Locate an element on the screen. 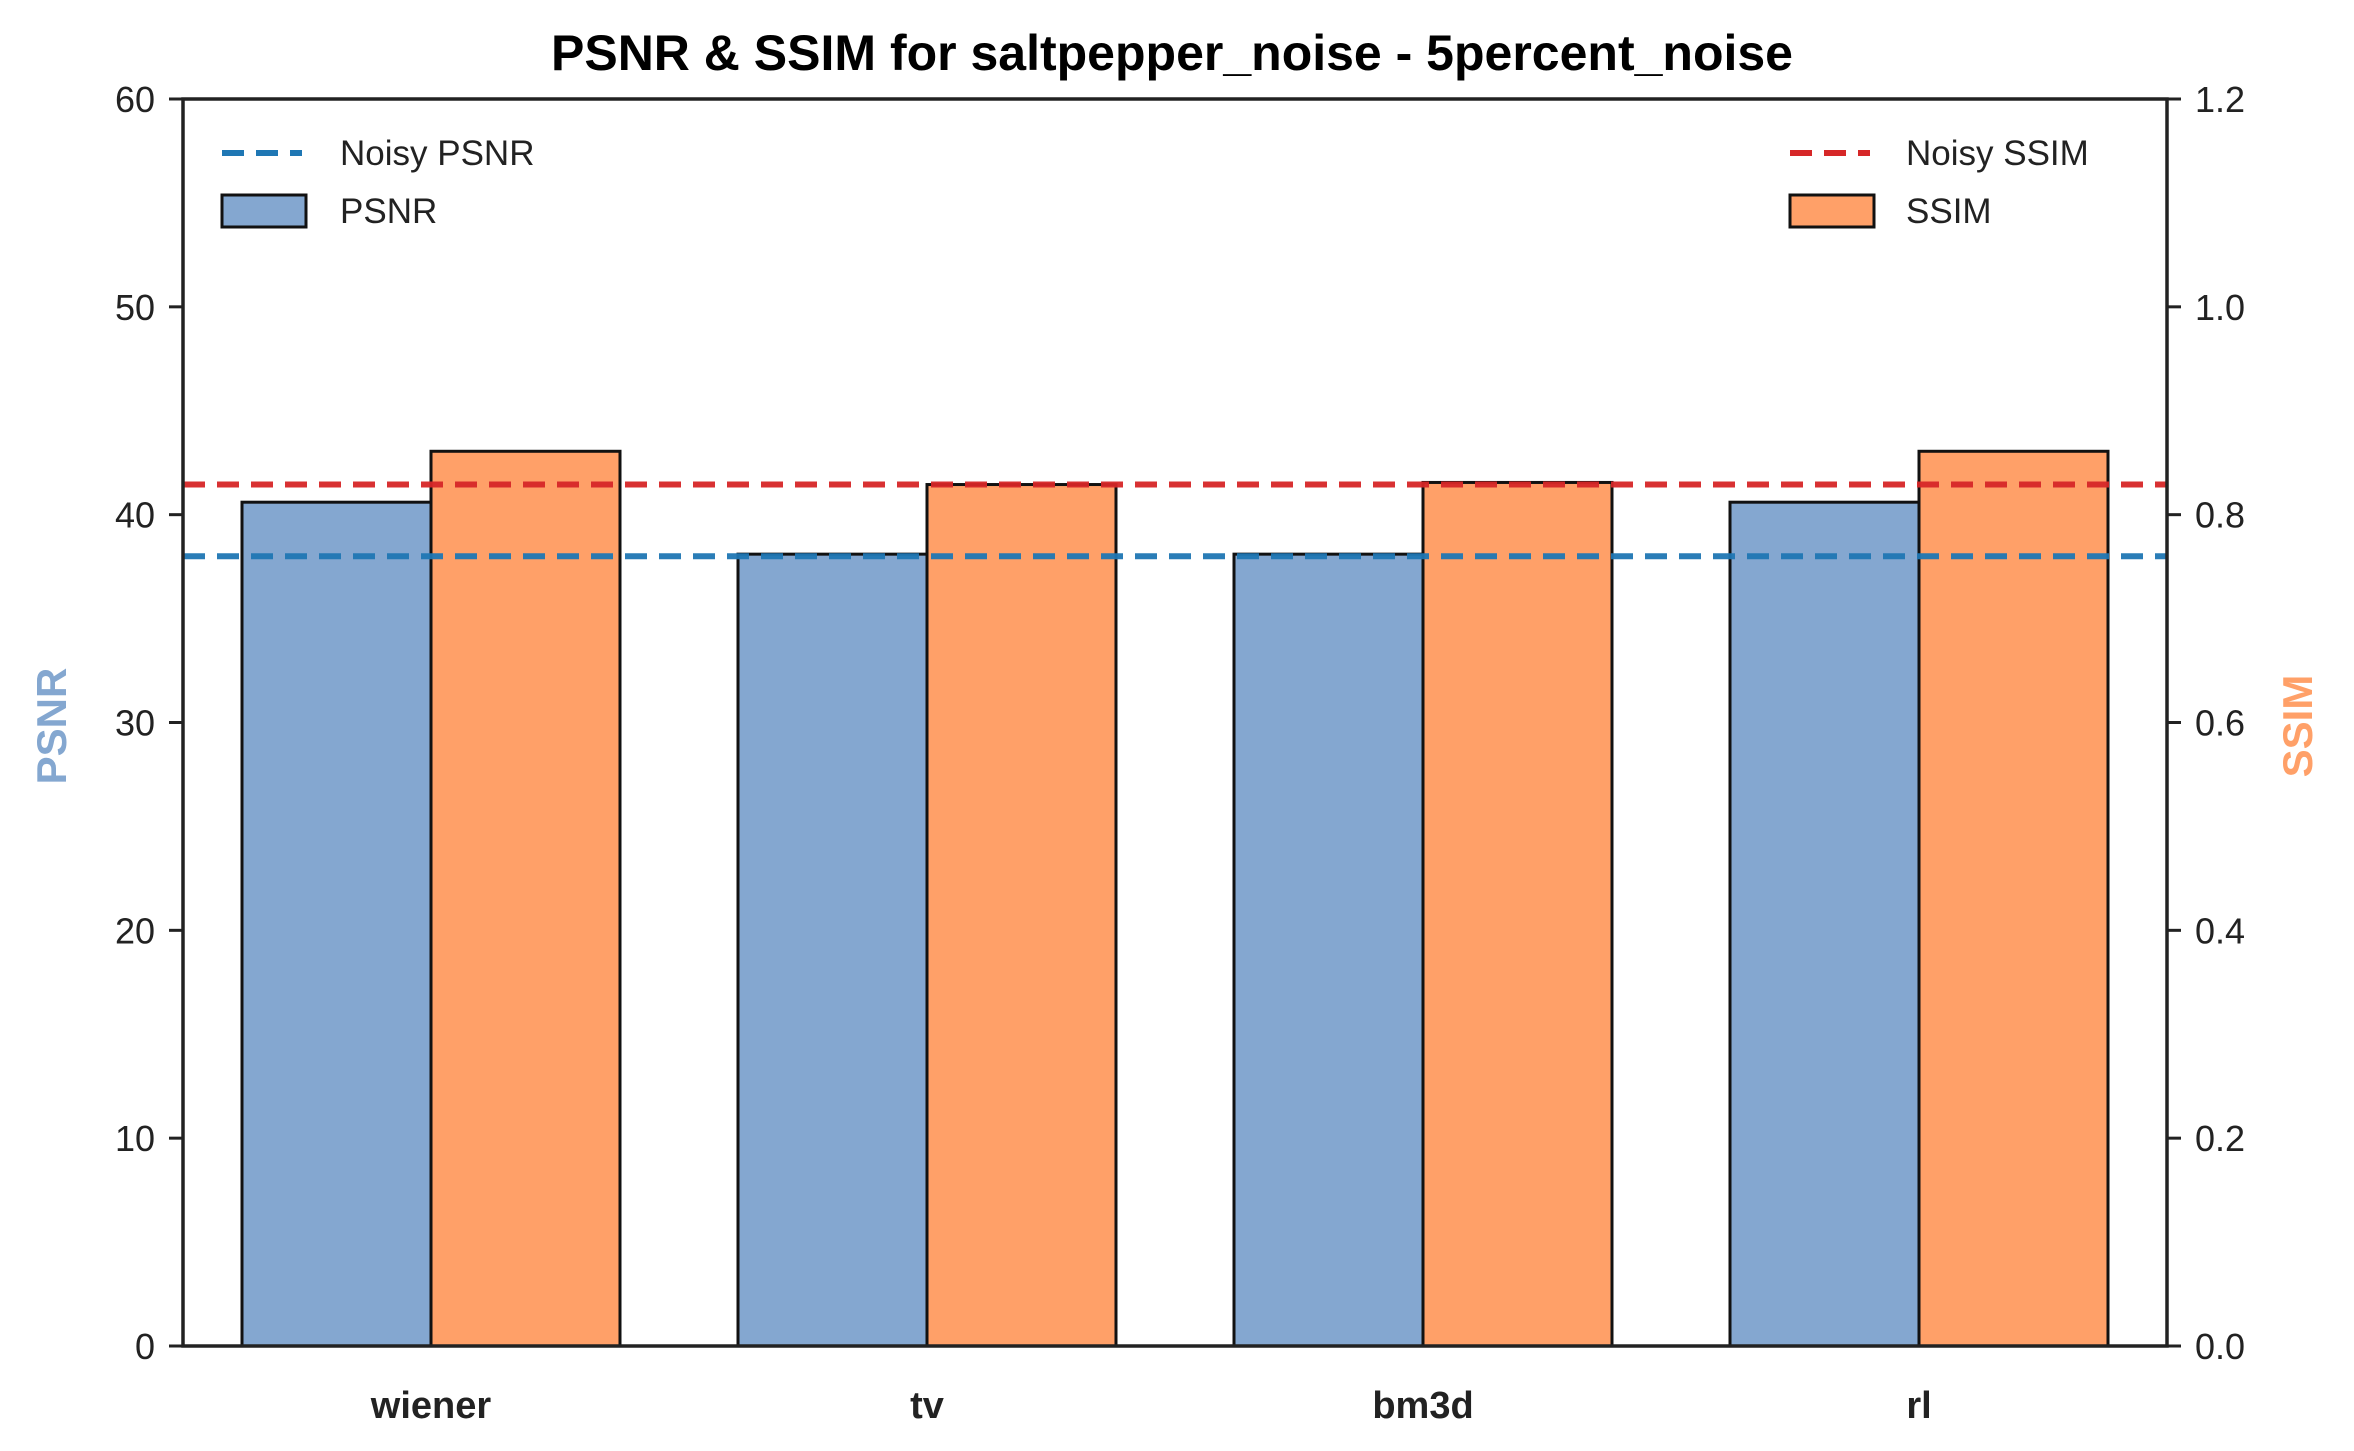 The height and width of the screenshot is (1451, 2354). bar-ssim-bm3d is located at coordinates (1517, 914).